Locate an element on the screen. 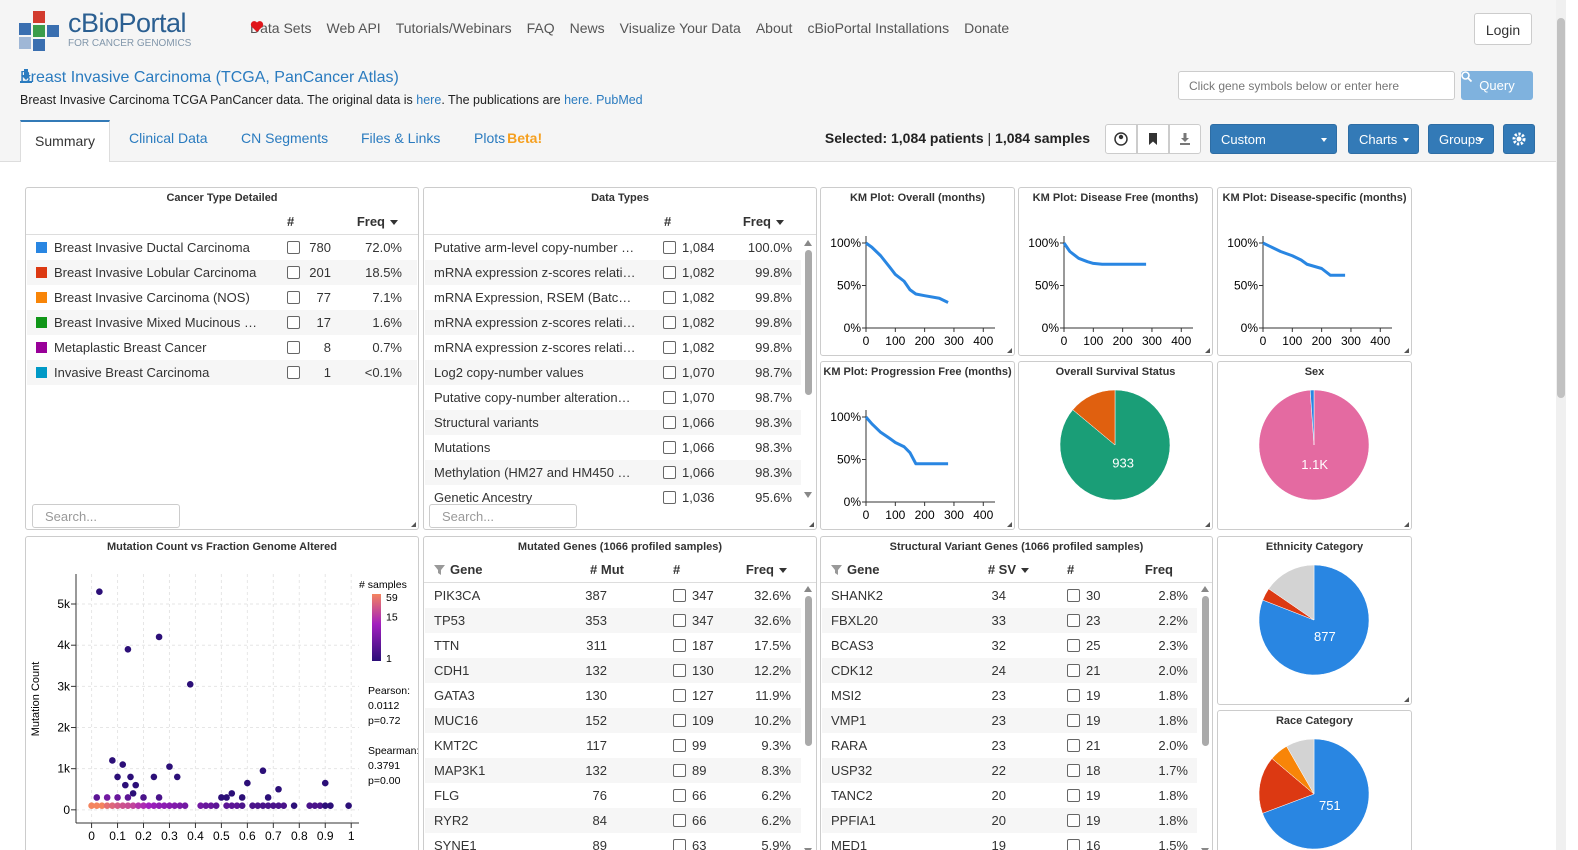 This screenshot has height=850, width=1578. page-scrollbar is located at coordinates (1561, 425).